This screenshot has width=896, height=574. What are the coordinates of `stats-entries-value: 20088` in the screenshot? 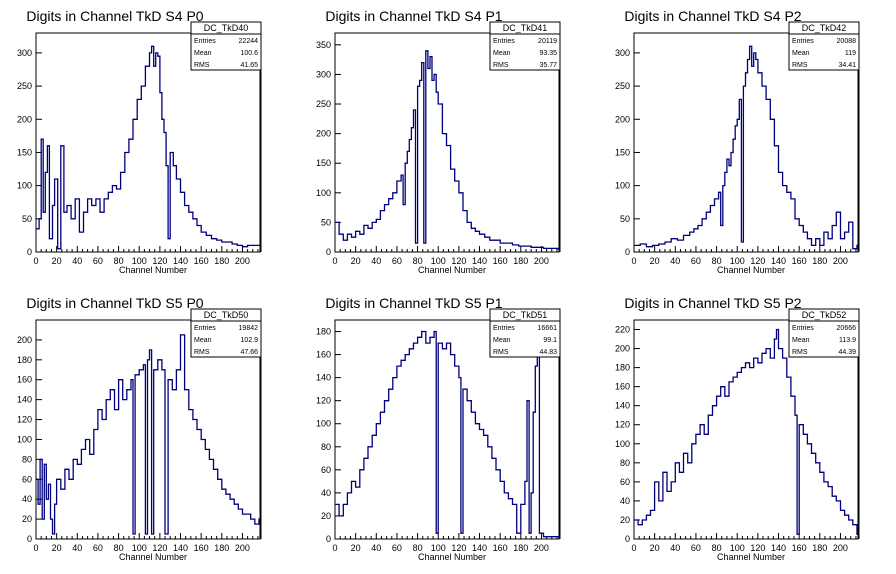 It's located at (847, 41).